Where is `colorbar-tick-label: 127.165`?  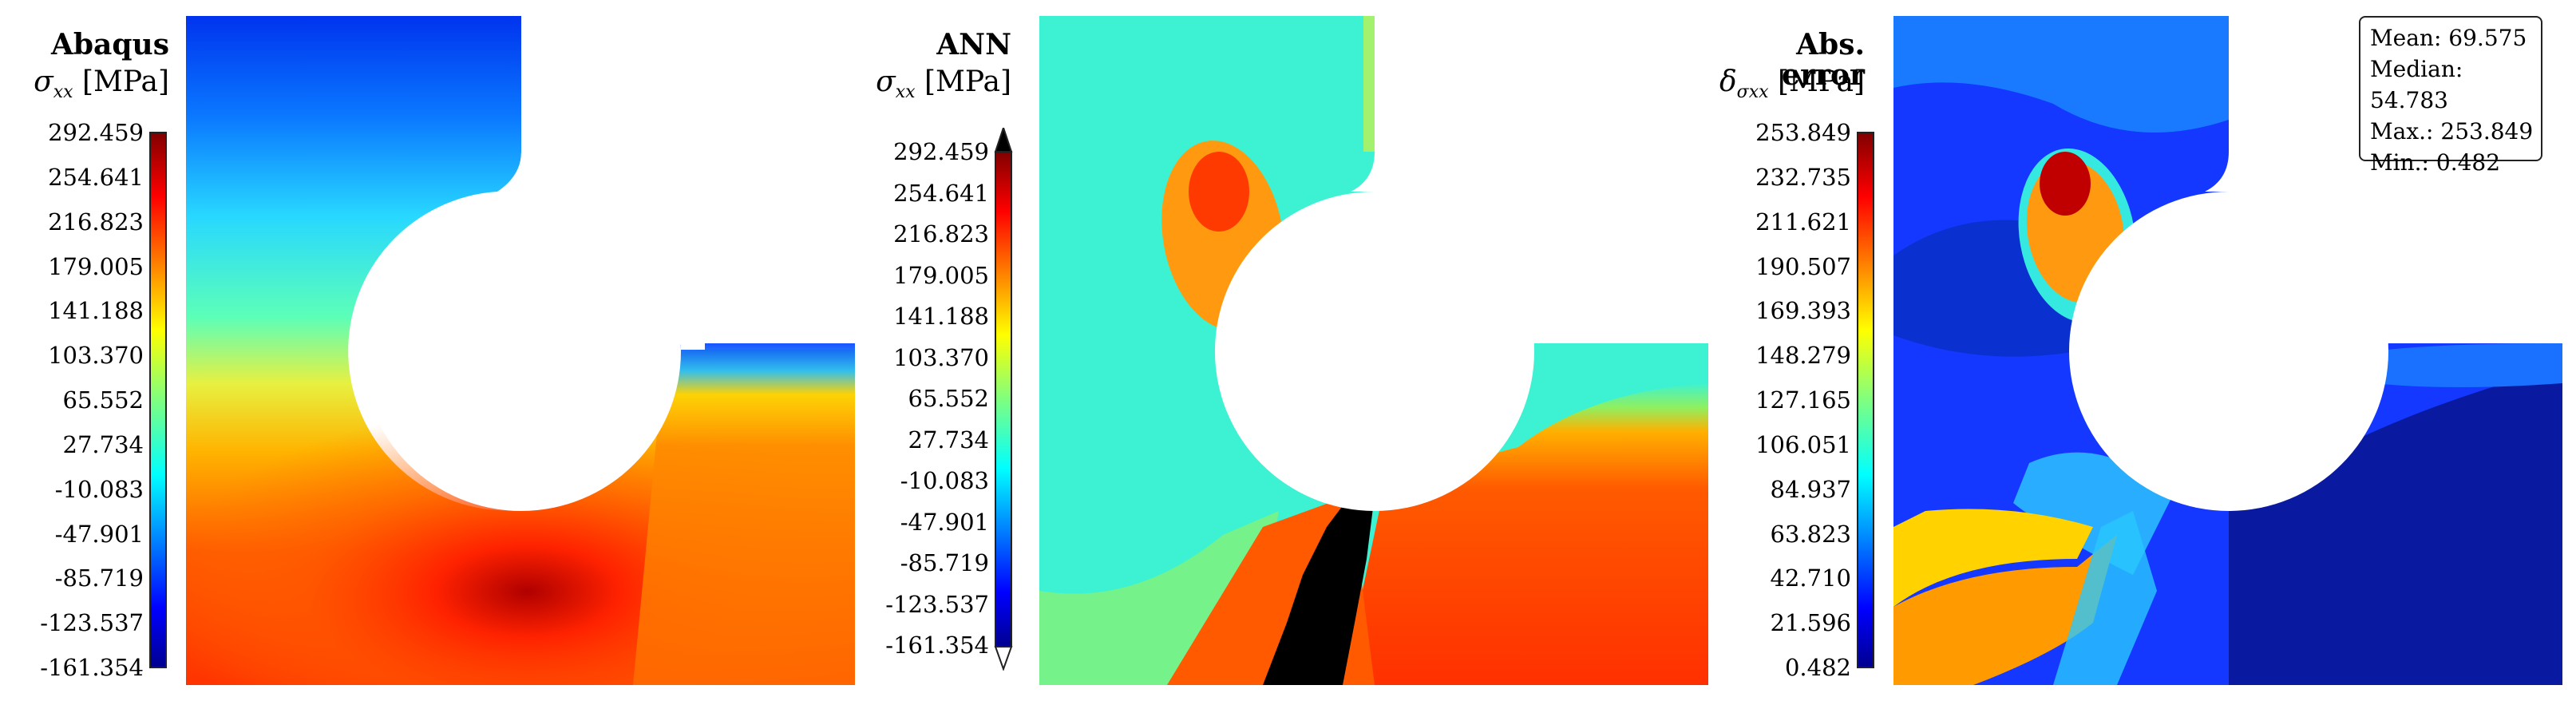 colorbar-tick-label: 127.165 is located at coordinates (1803, 400).